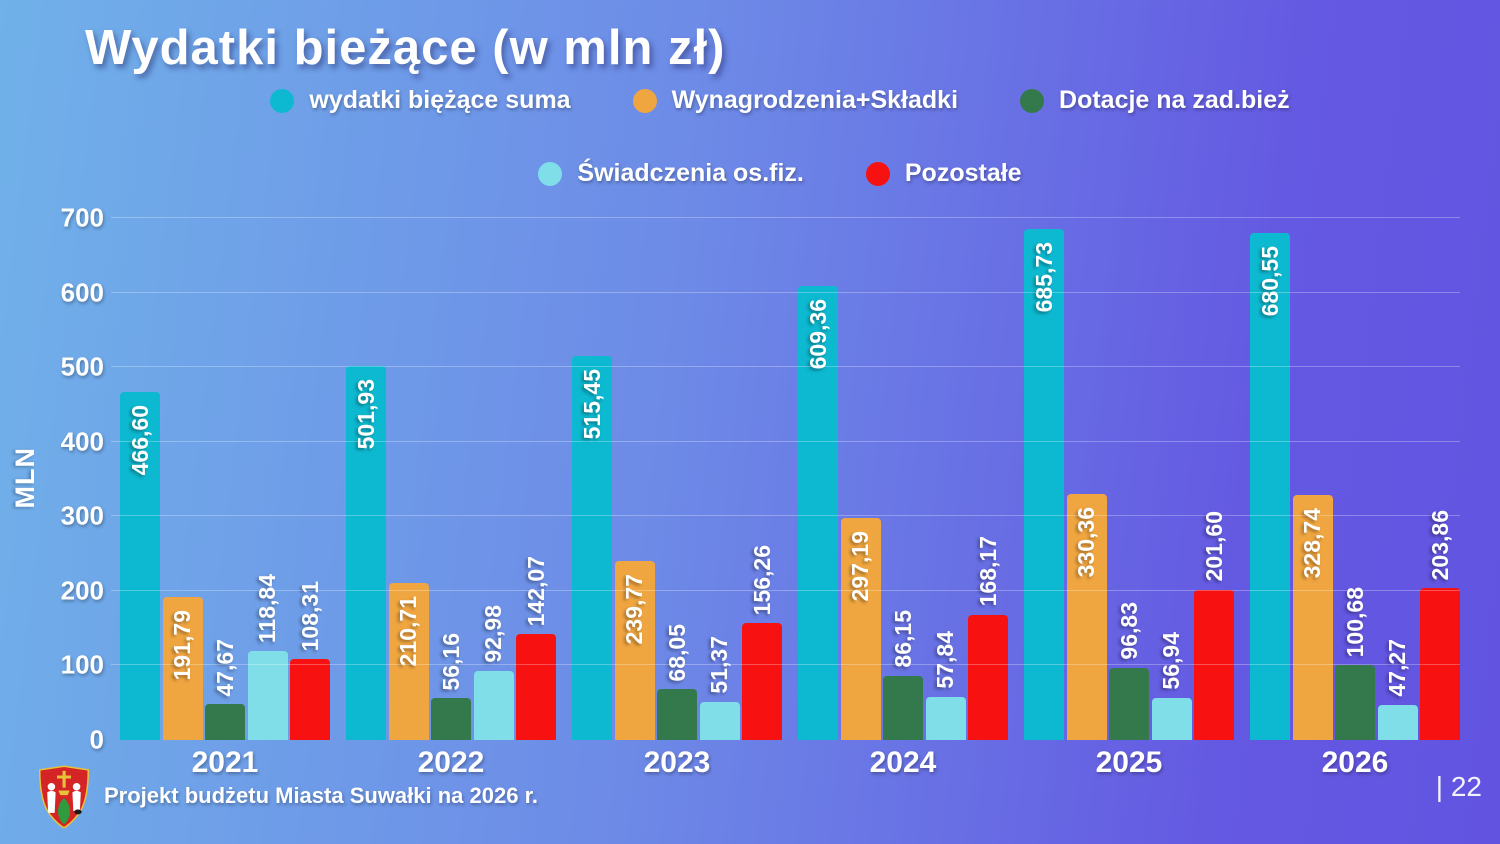 This screenshot has width=1500, height=844. What do you see at coordinates (224, 667) in the screenshot?
I see `bar-value-label: 47,67` at bounding box center [224, 667].